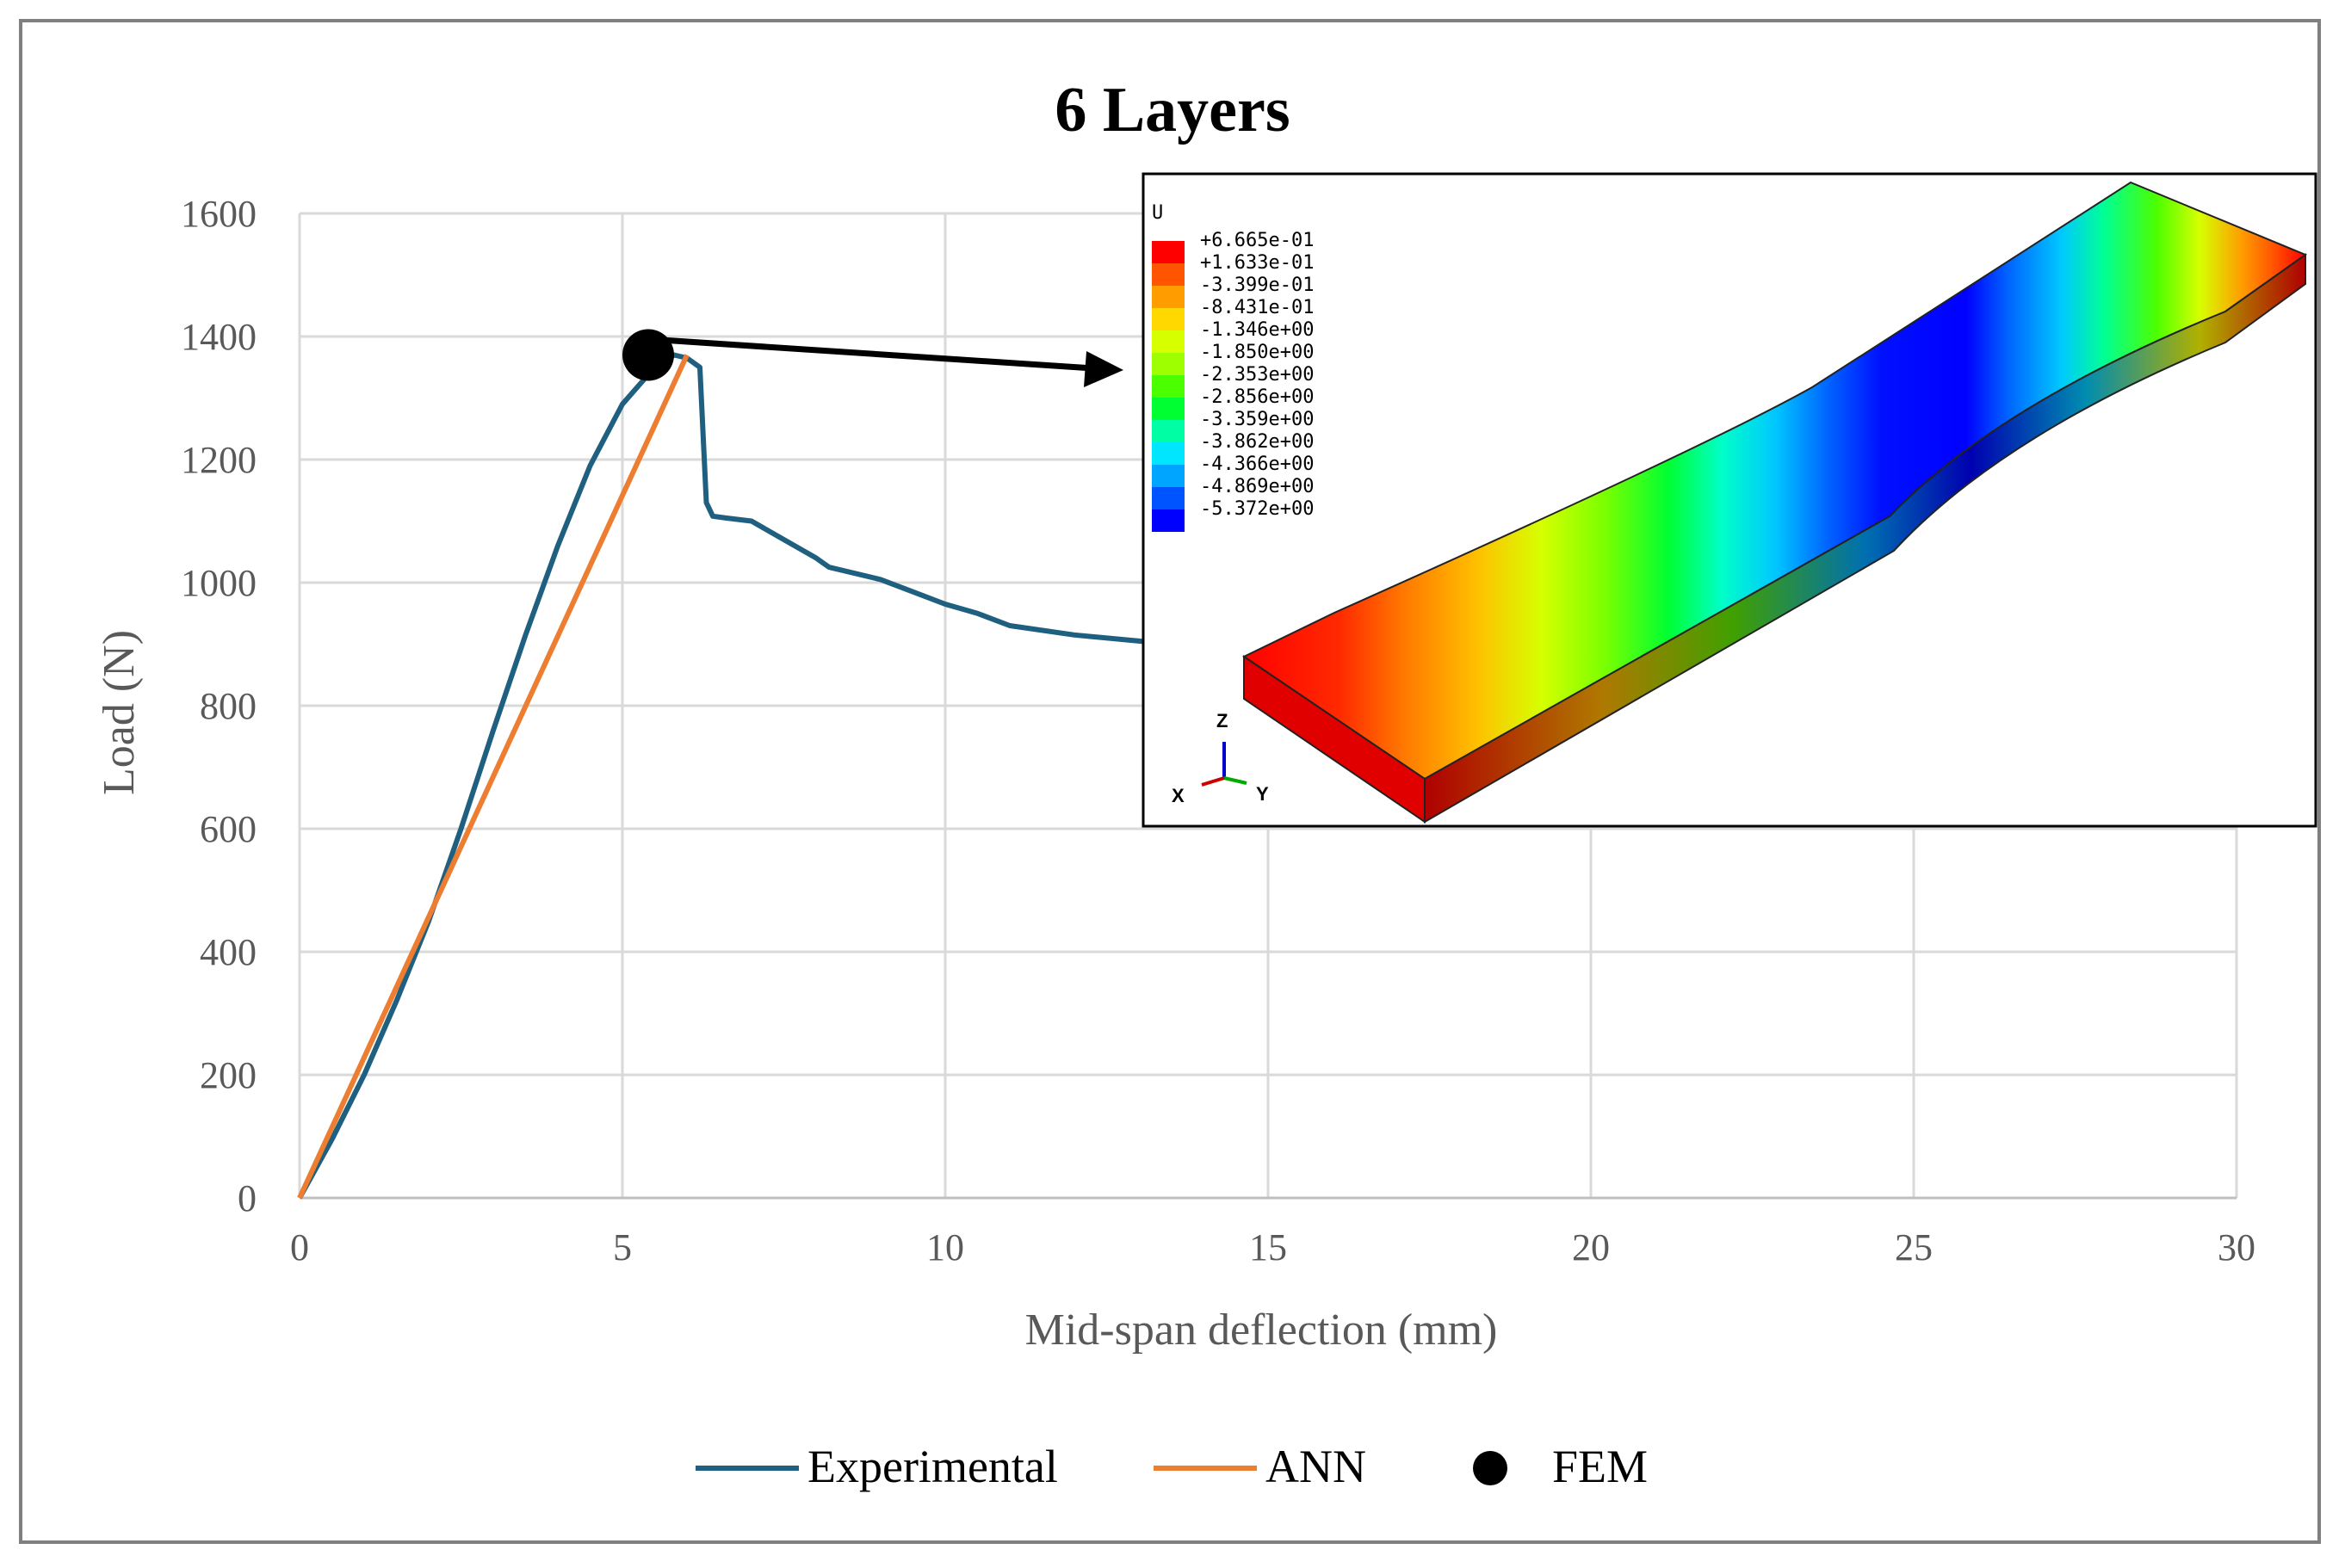  What do you see at coordinates (1257, 509) in the screenshot?
I see `colorbar-label-12: -5.372e+00` at bounding box center [1257, 509].